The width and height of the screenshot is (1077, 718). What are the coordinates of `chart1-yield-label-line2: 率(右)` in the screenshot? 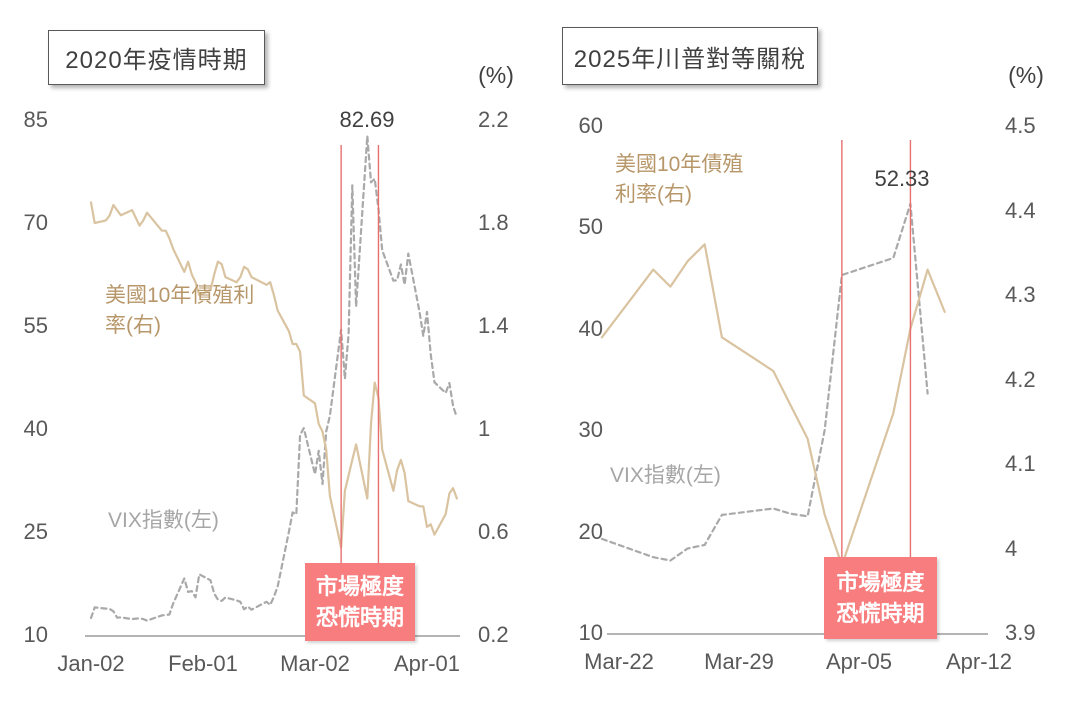 It's located at (133, 325).